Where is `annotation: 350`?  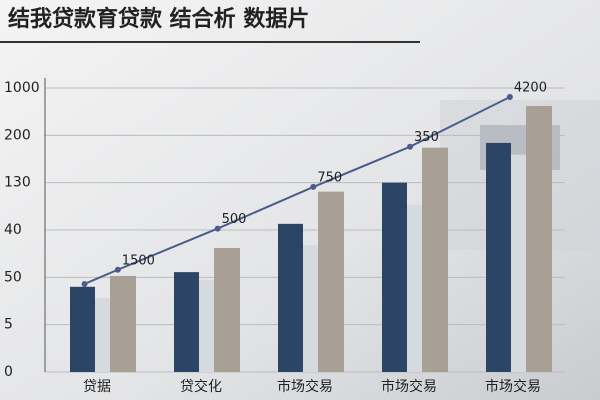 annotation: 350 is located at coordinates (426, 137).